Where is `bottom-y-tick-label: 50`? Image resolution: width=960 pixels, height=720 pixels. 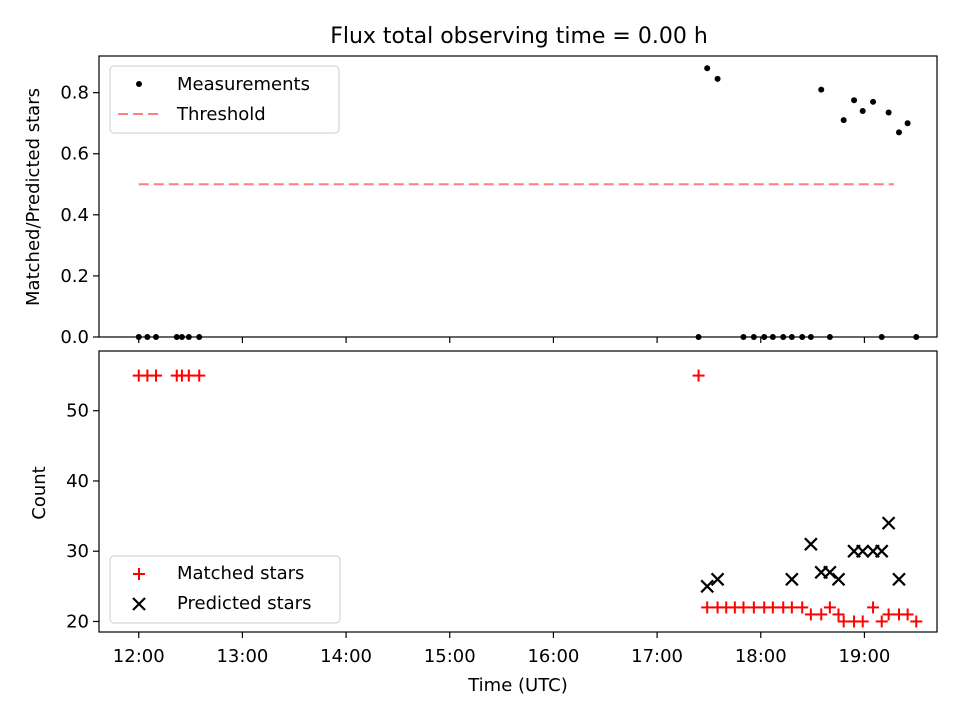
bottom-y-tick-label: 50 is located at coordinates (77, 411).